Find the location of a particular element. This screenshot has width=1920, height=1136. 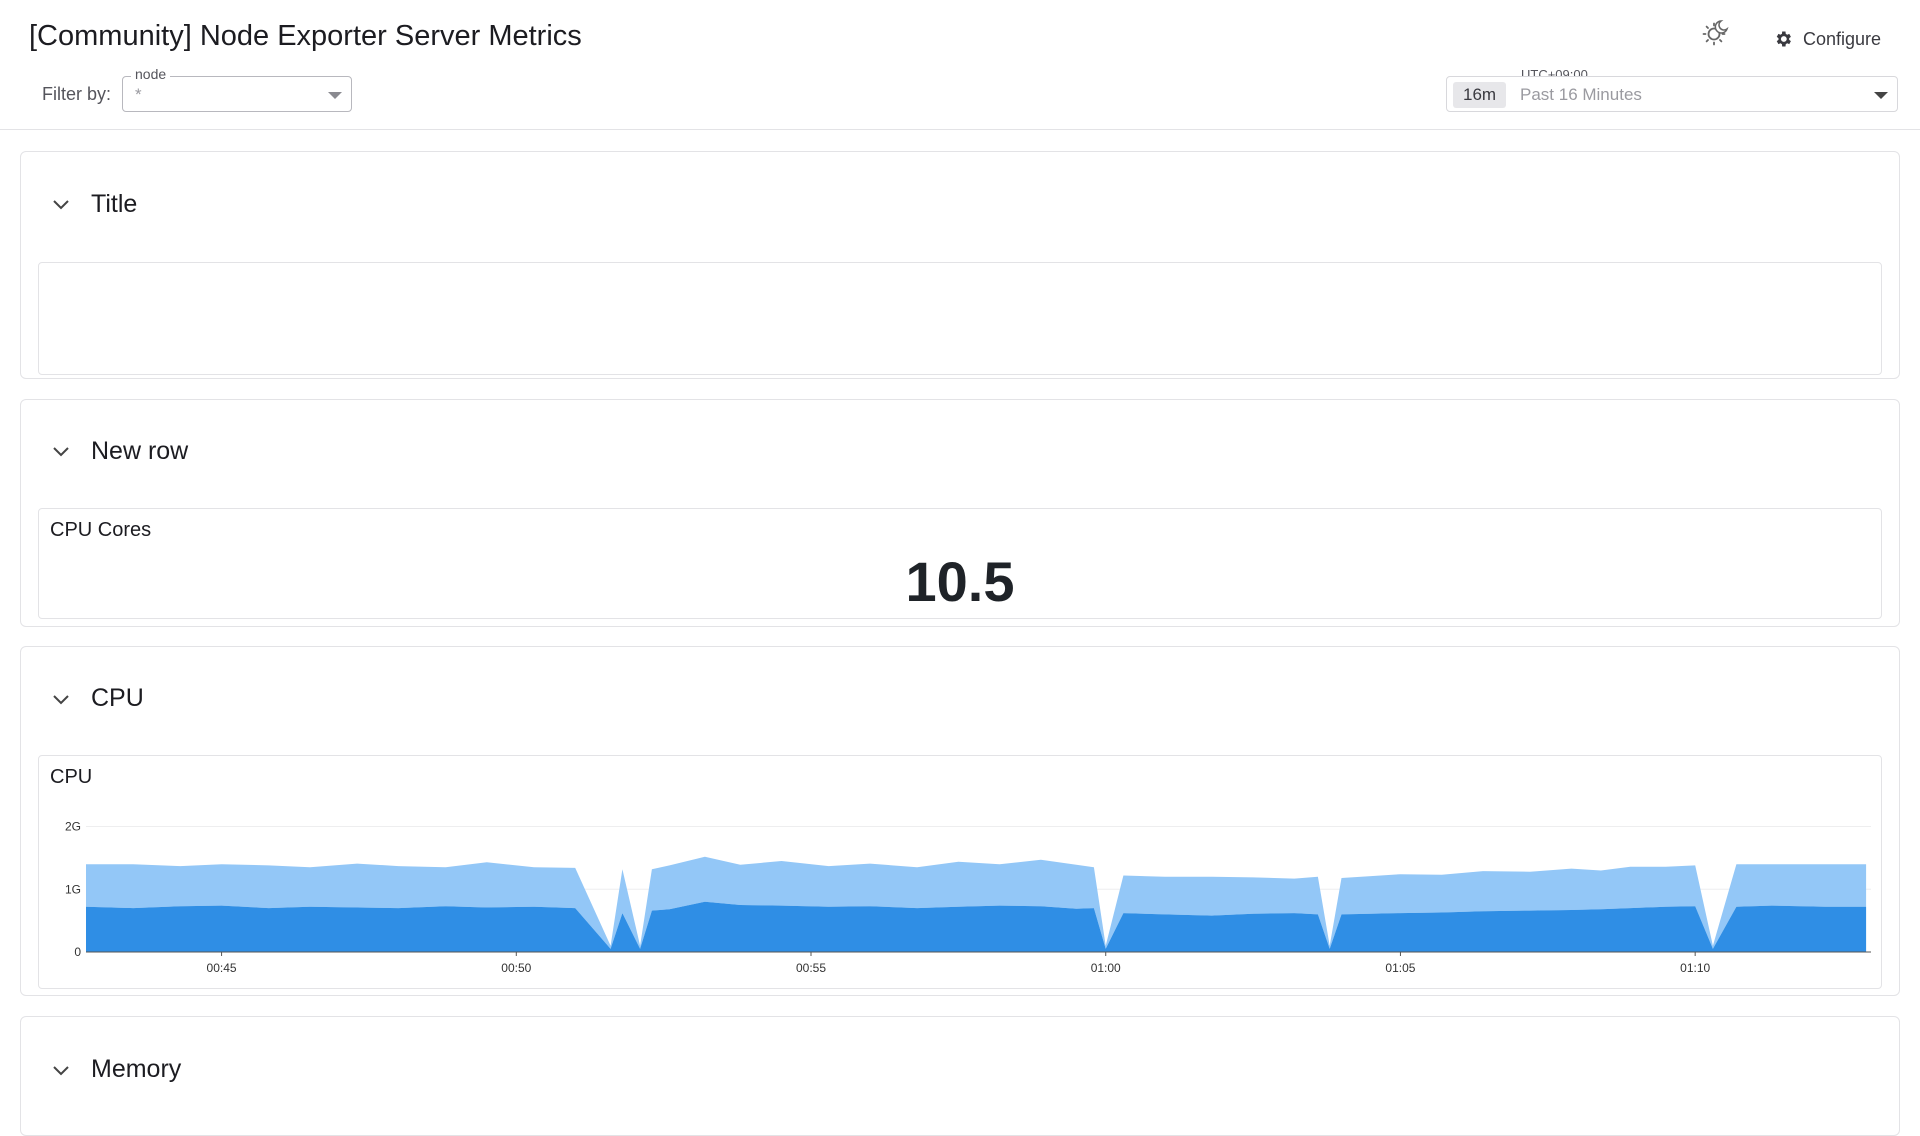

configure-button: Configure is located at coordinates (1827, 39).